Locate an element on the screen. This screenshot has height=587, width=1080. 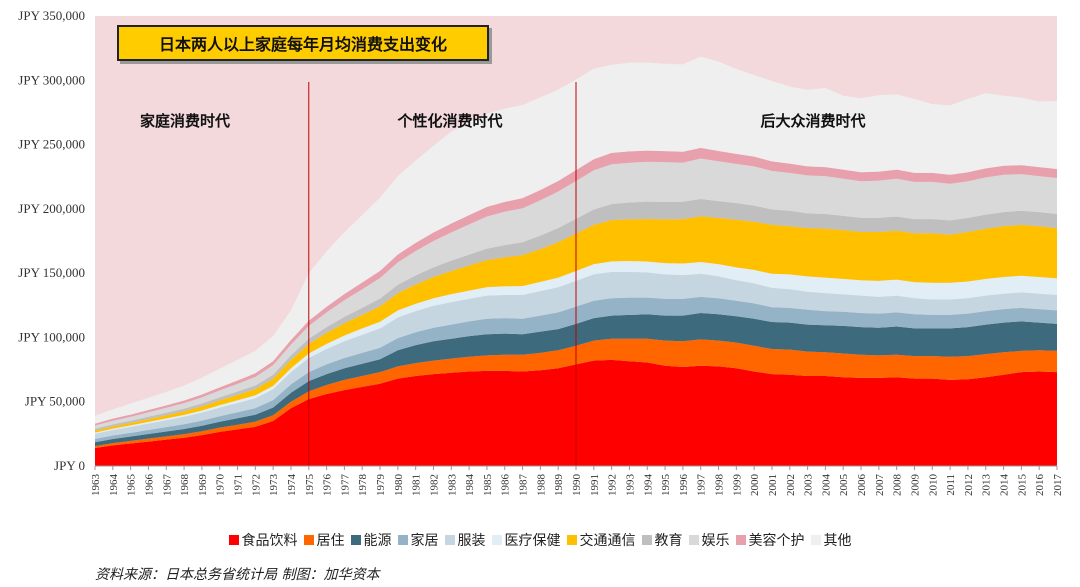
x-tick-label: 1990 is located at coordinates (577, 485).